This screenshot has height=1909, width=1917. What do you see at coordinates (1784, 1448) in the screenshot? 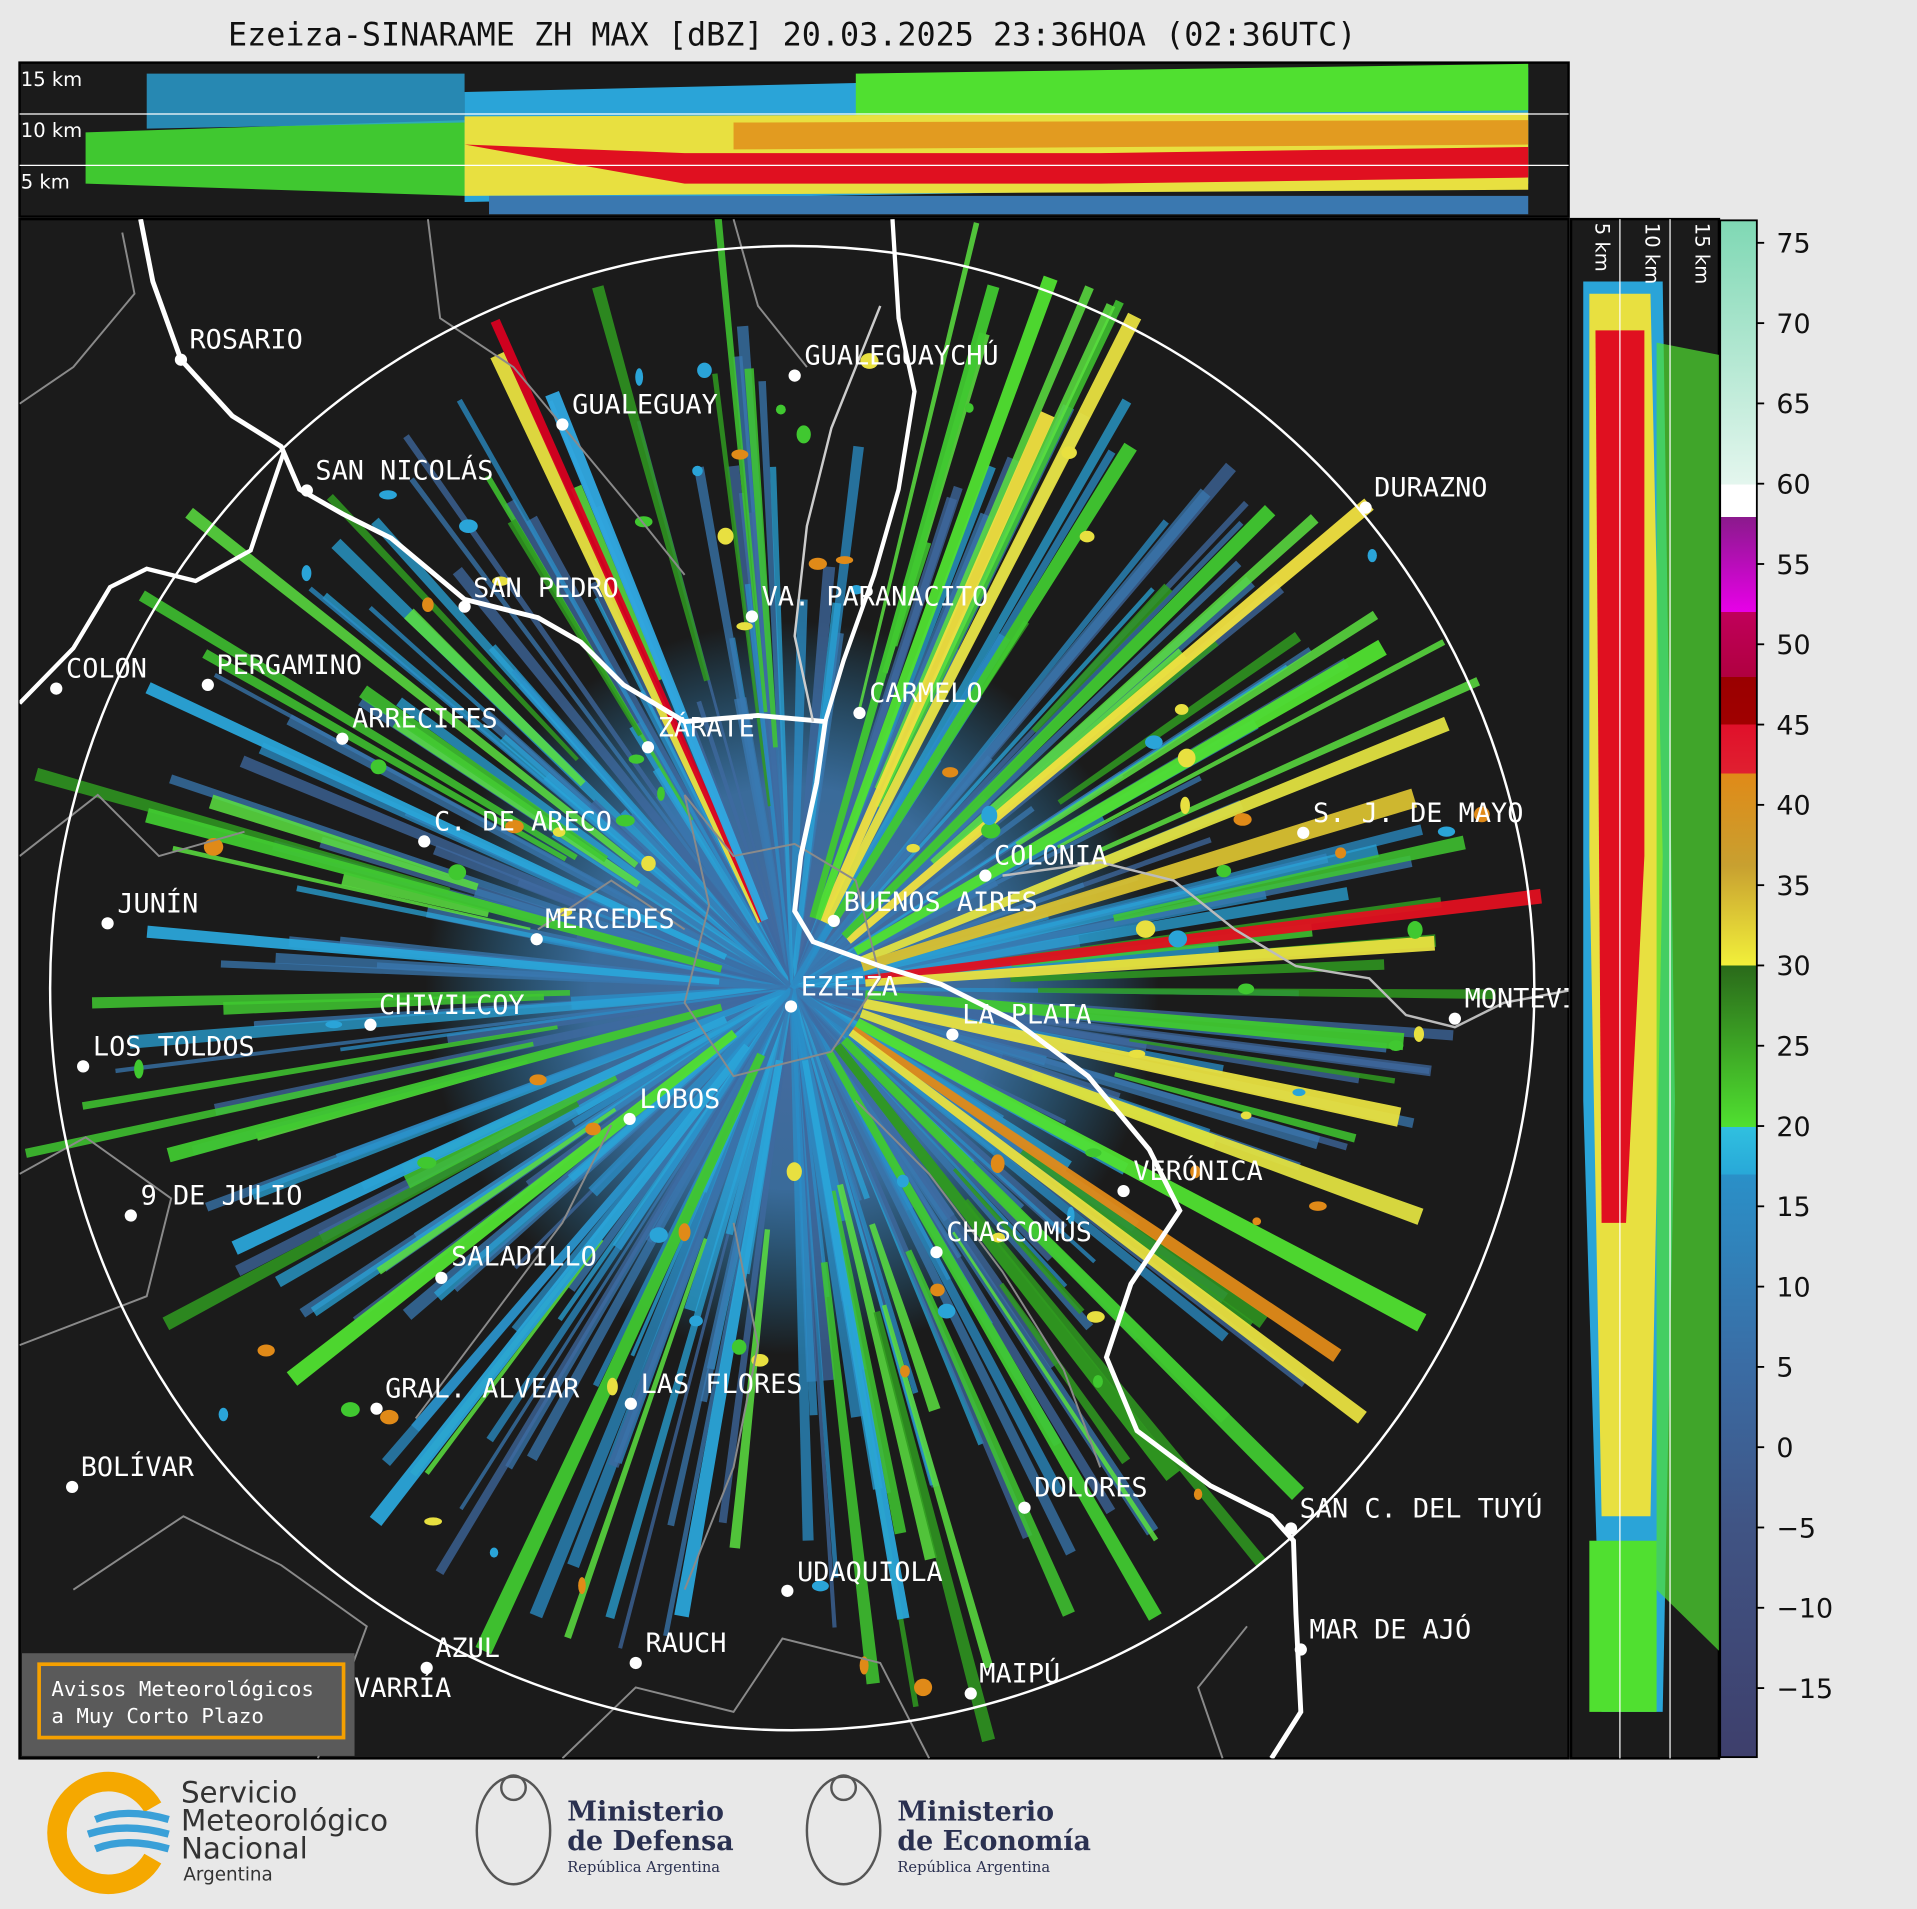
I see `colorbar-tick-label: 0` at bounding box center [1784, 1448].